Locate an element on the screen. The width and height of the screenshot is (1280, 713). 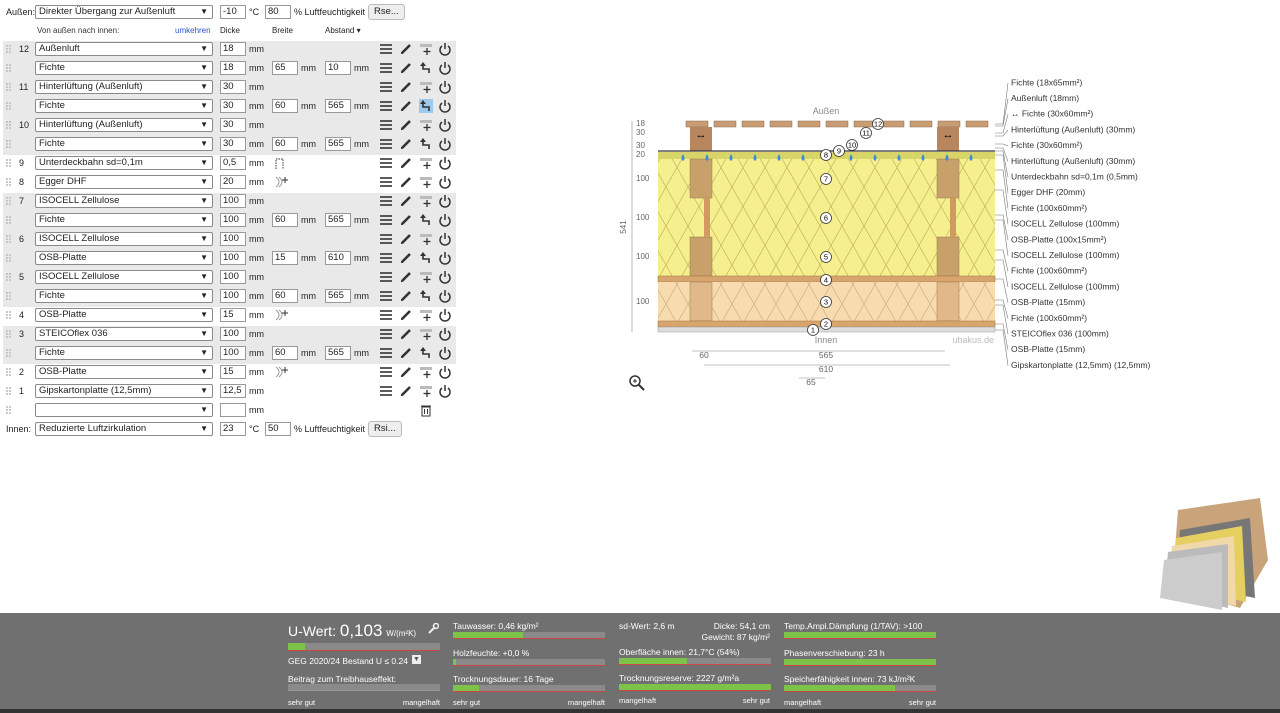
layer-material: Hinterlüftung (Außenluft) is located at coordinates (124, 87).